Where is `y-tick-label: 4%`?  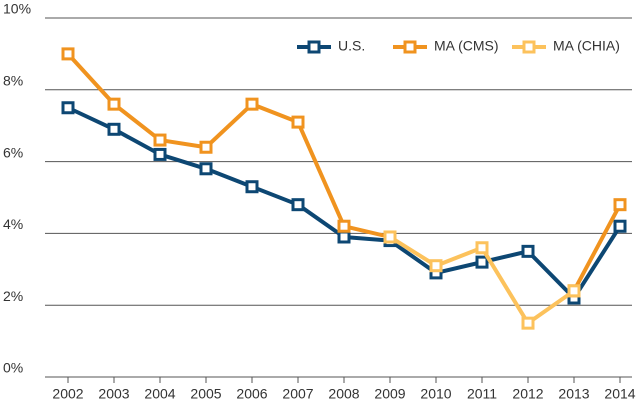
y-tick-label: 4% is located at coordinates (13, 224).